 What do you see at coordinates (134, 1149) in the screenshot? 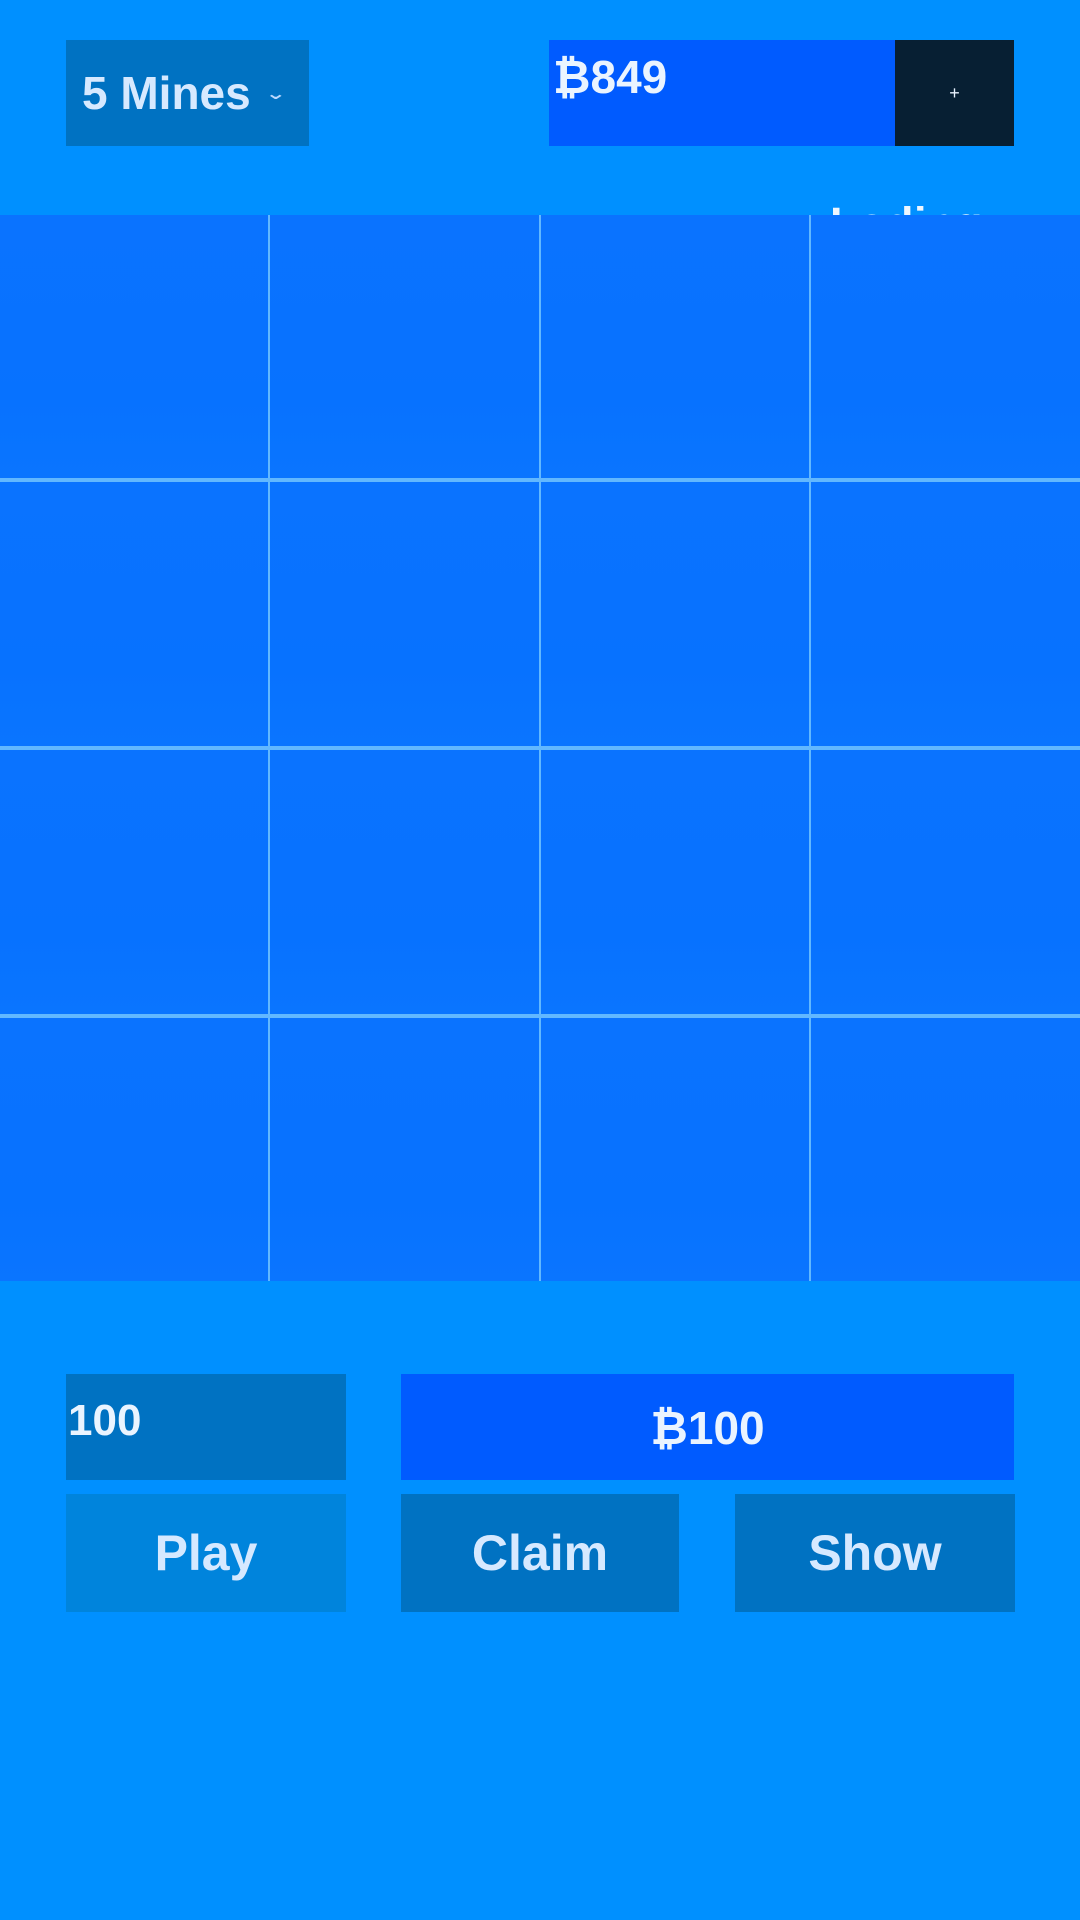
I see `tile-r4-c1` at bounding box center [134, 1149].